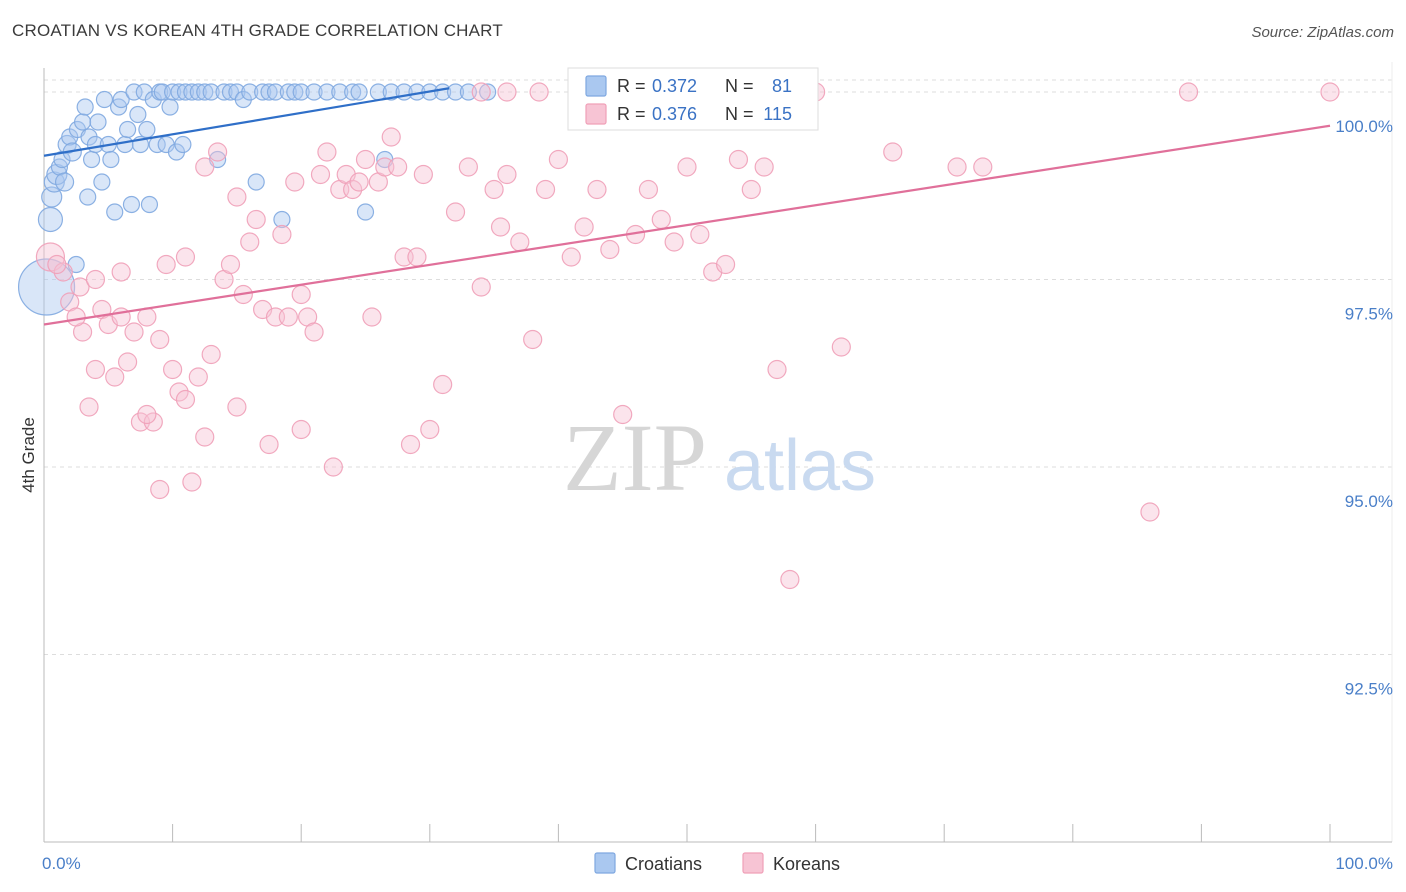  Describe the element at coordinates (1364, 126) in the screenshot. I see `y-tick-label: 100.0%` at that location.